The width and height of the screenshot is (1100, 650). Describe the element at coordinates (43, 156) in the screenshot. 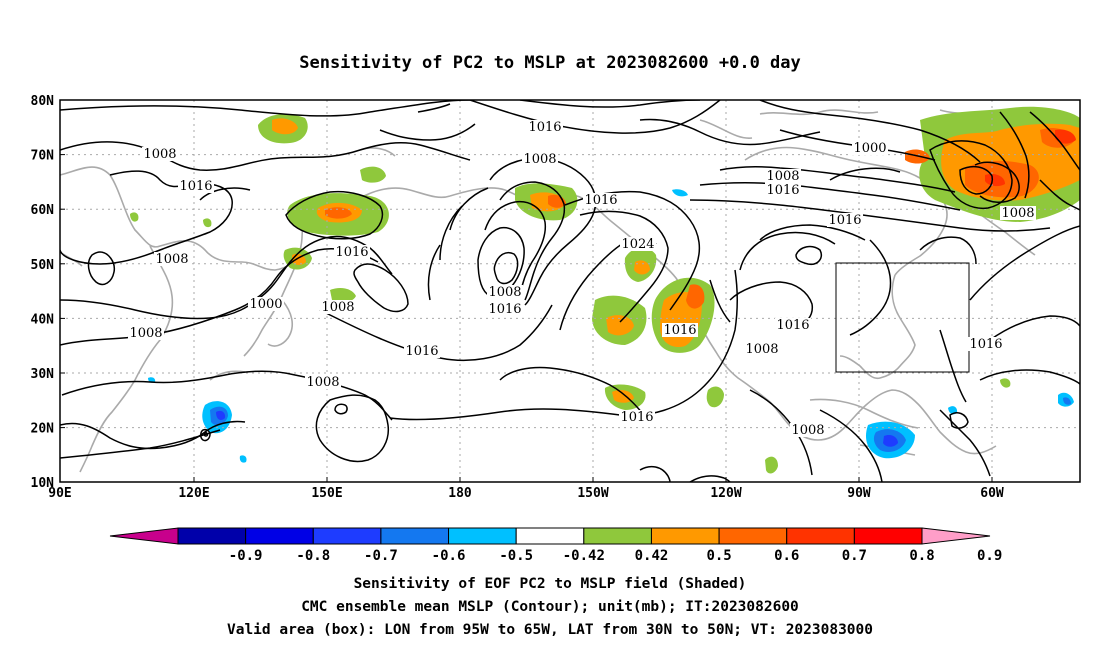

I see `lat-tick-label: 70N` at that location.